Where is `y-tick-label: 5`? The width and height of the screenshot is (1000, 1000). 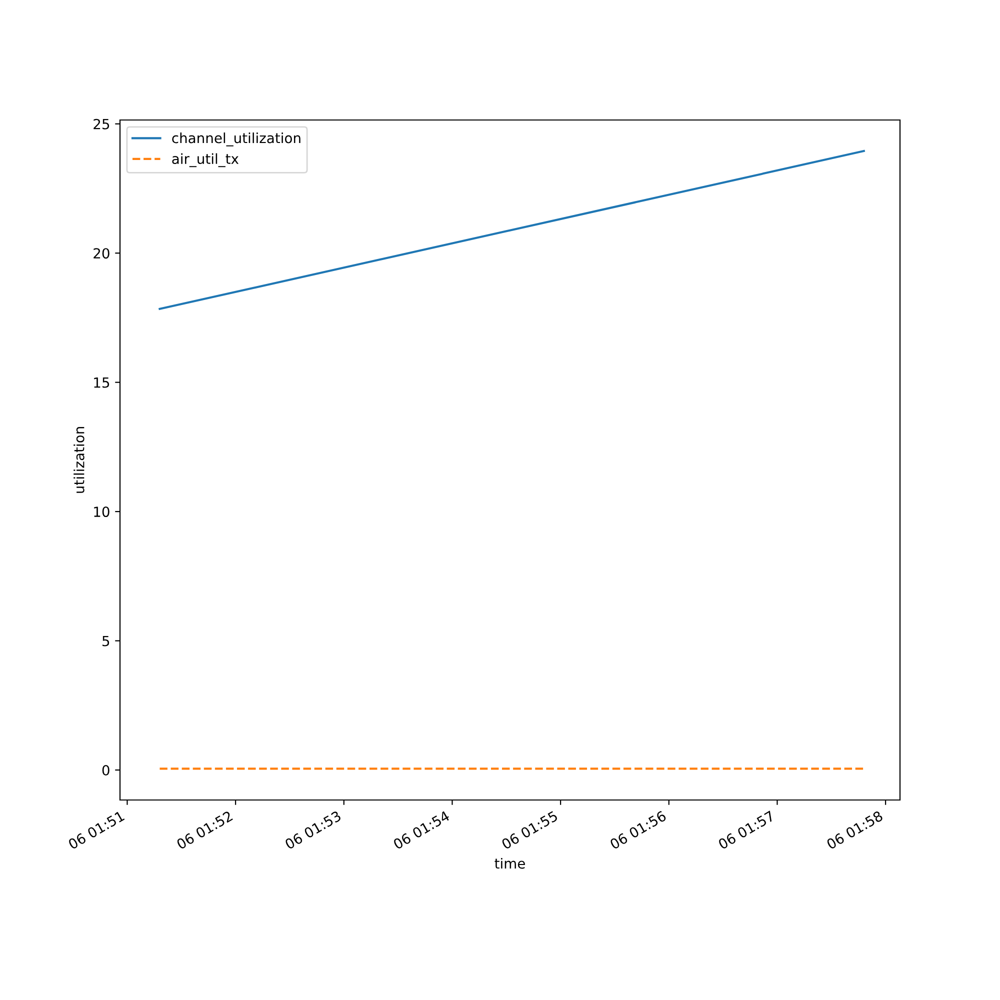 y-tick-label: 5 is located at coordinates (106, 641).